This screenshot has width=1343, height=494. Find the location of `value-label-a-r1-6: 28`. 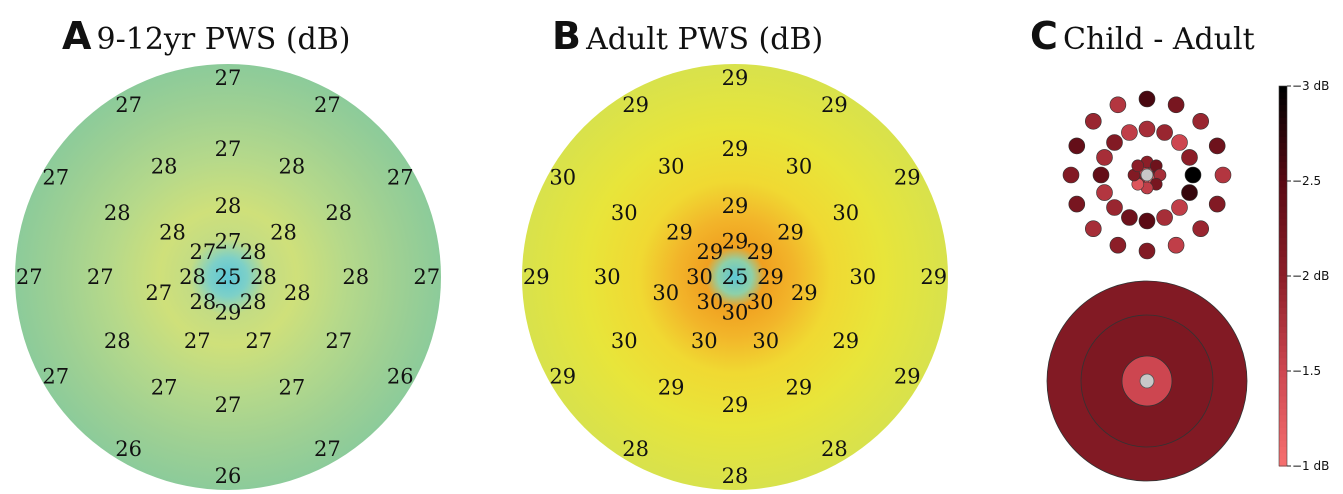

value-label-a-r1-6: 28 is located at coordinates (172, 233).